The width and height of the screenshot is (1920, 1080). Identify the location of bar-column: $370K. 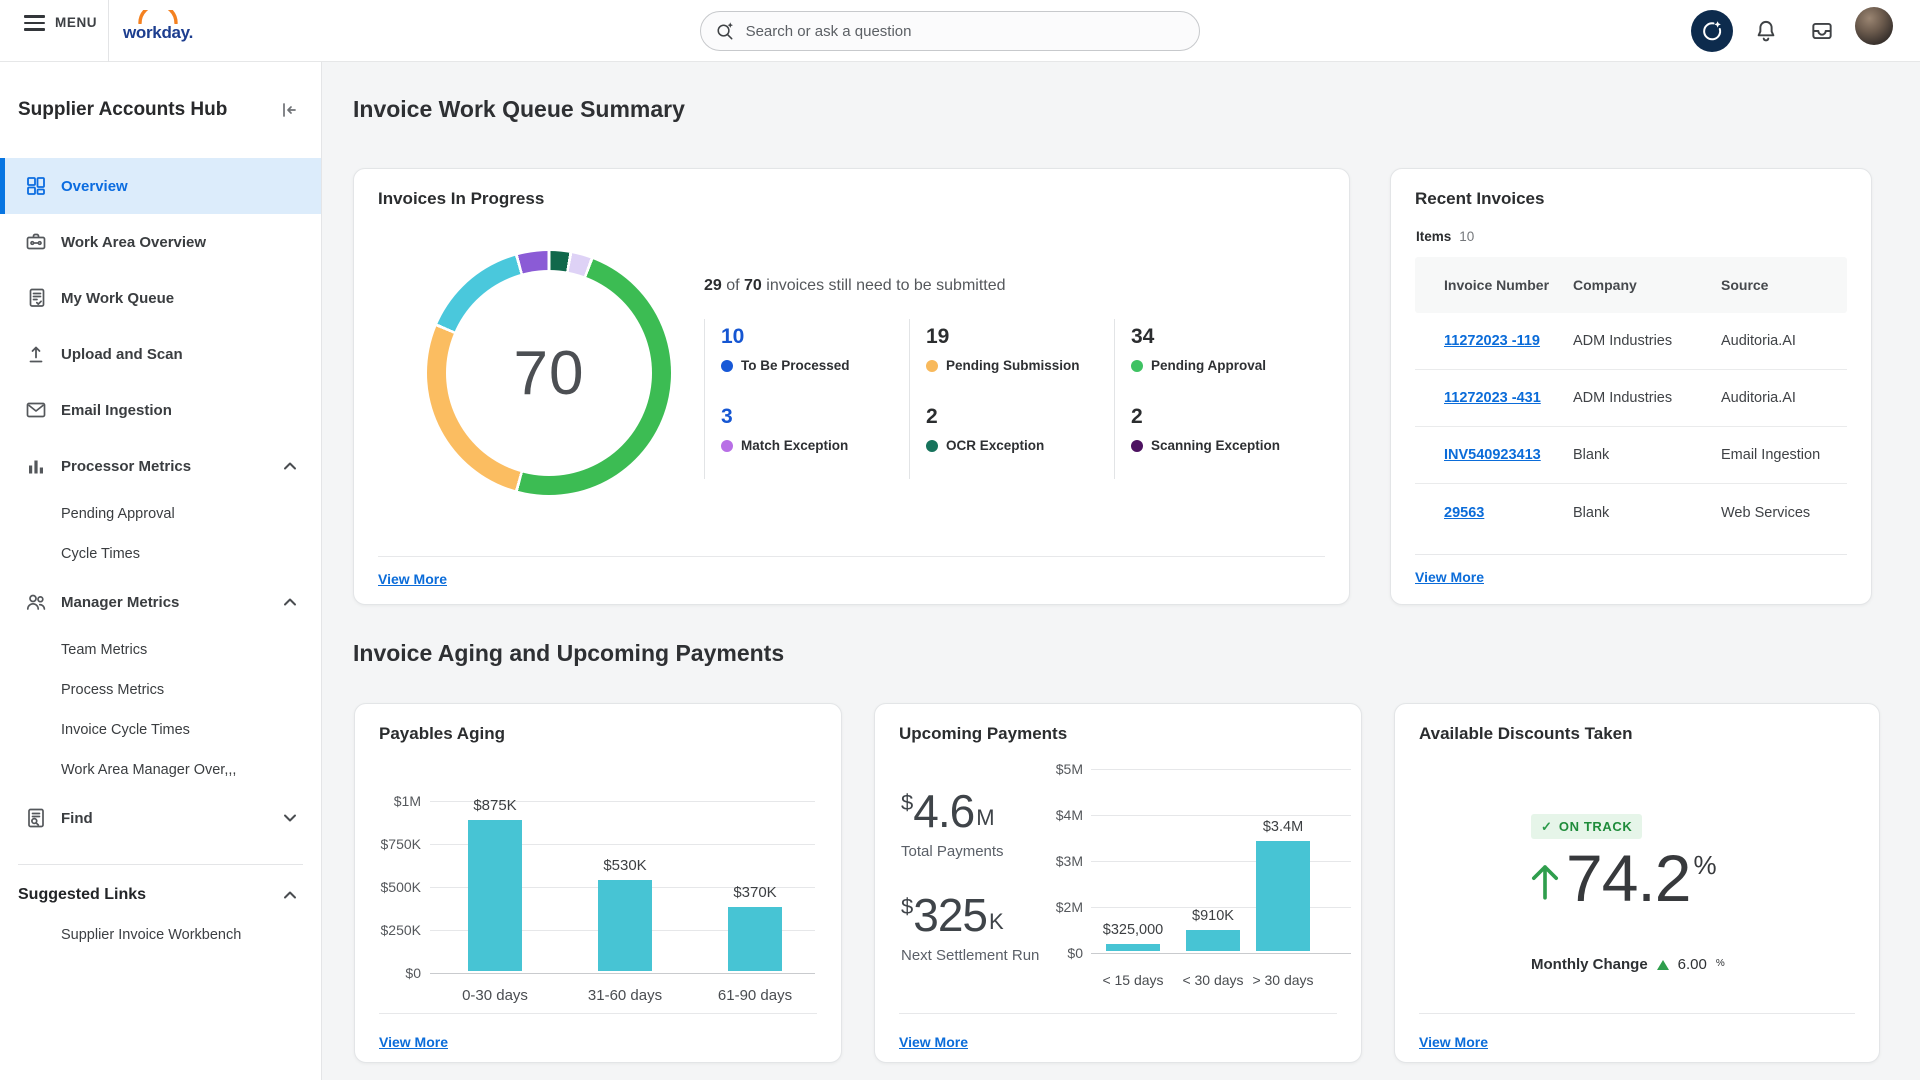
(755, 927).